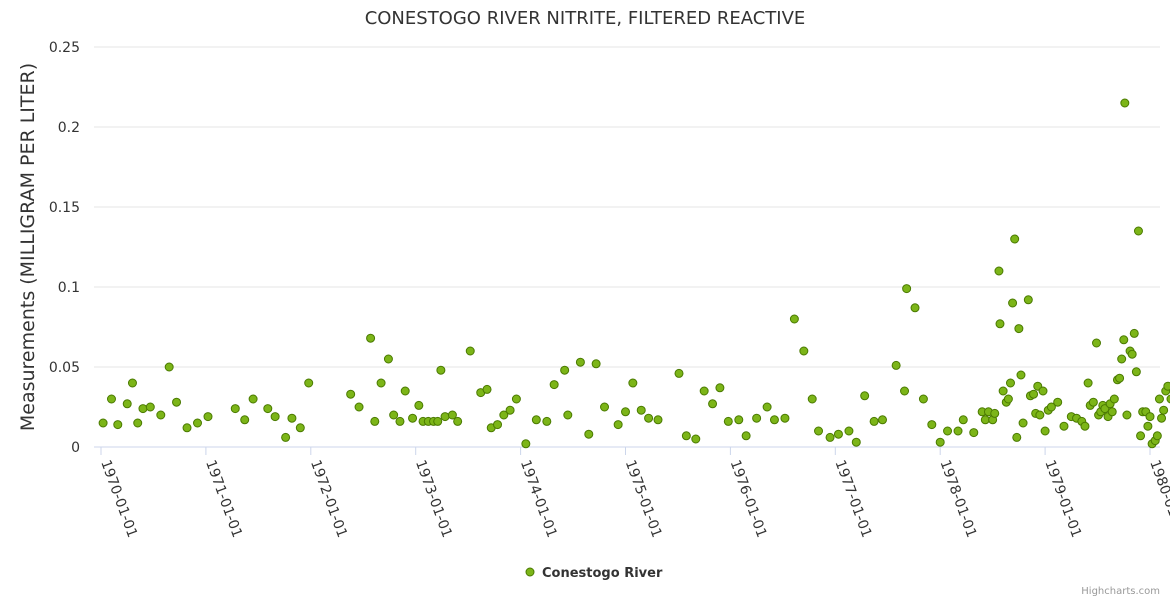  What do you see at coordinates (1120, 591) in the screenshot?
I see `credits-link: Highcharts.com` at bounding box center [1120, 591].